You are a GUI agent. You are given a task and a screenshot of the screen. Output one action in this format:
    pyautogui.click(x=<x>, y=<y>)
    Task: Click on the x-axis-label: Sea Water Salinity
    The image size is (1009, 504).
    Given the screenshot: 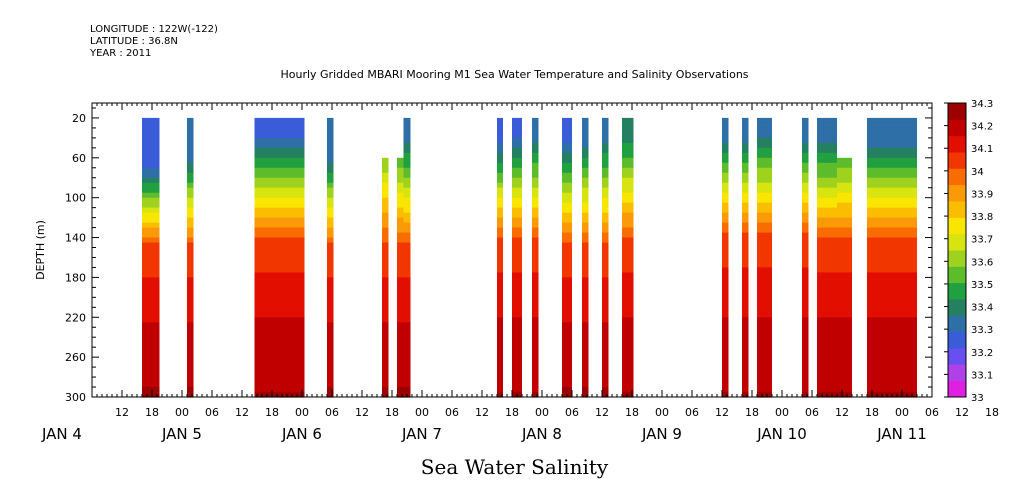 What is the action you would take?
    pyautogui.click(x=514, y=467)
    